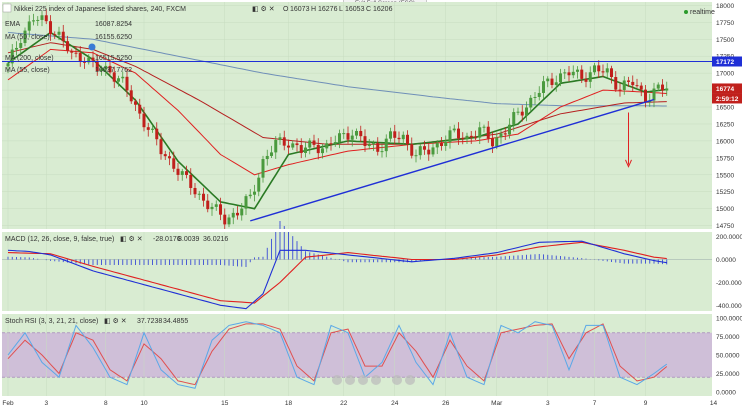 The height and width of the screenshot is (409, 742). I want to click on zoom-out-icon, so click(363, 380).